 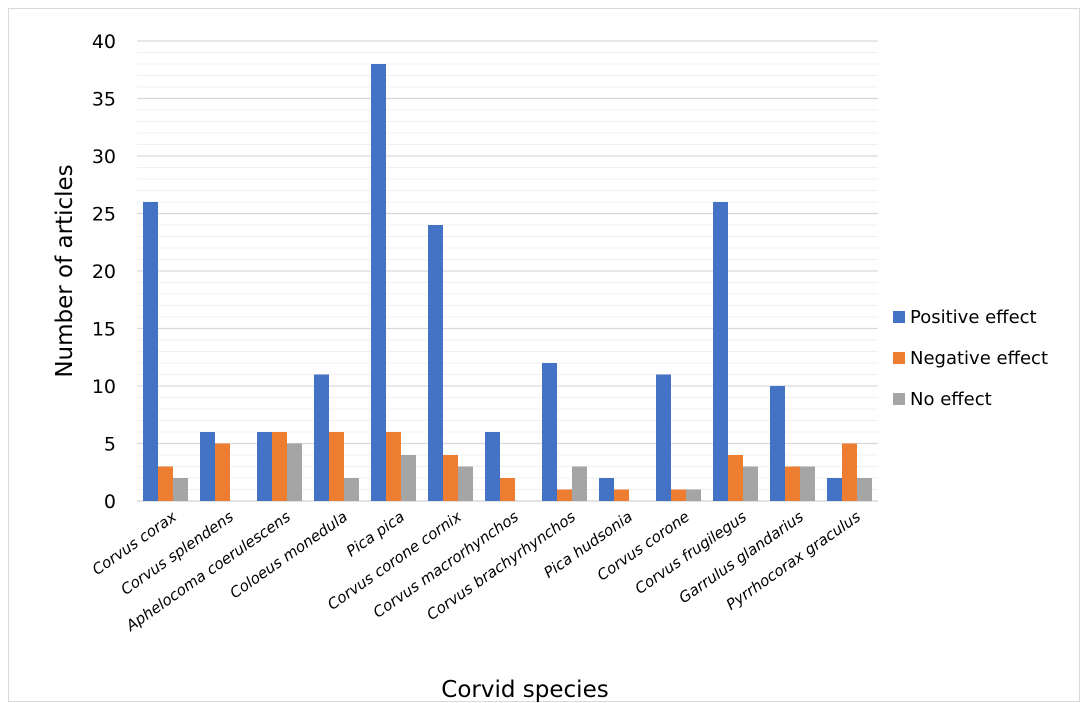 I want to click on y-tick-label: 20, so click(x=104, y=272).